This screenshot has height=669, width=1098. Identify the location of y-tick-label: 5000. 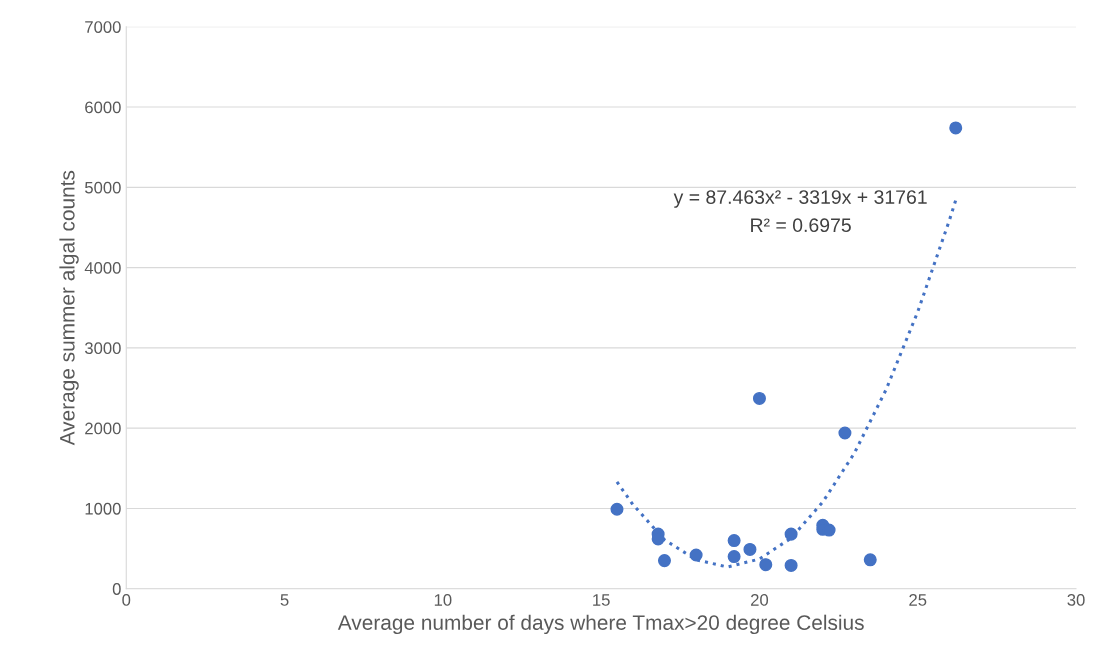
(103, 187).